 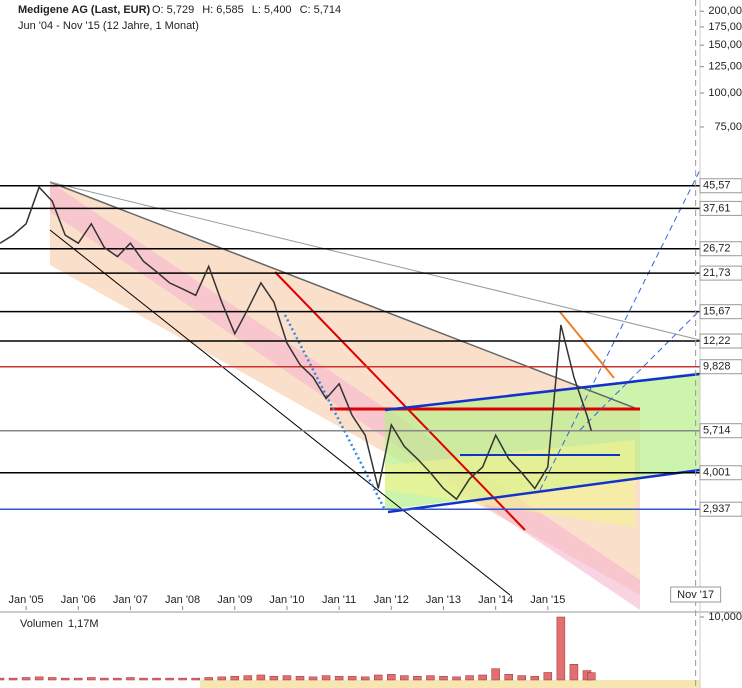 I want to click on x-tick-label: Jan '14, so click(x=495, y=600).